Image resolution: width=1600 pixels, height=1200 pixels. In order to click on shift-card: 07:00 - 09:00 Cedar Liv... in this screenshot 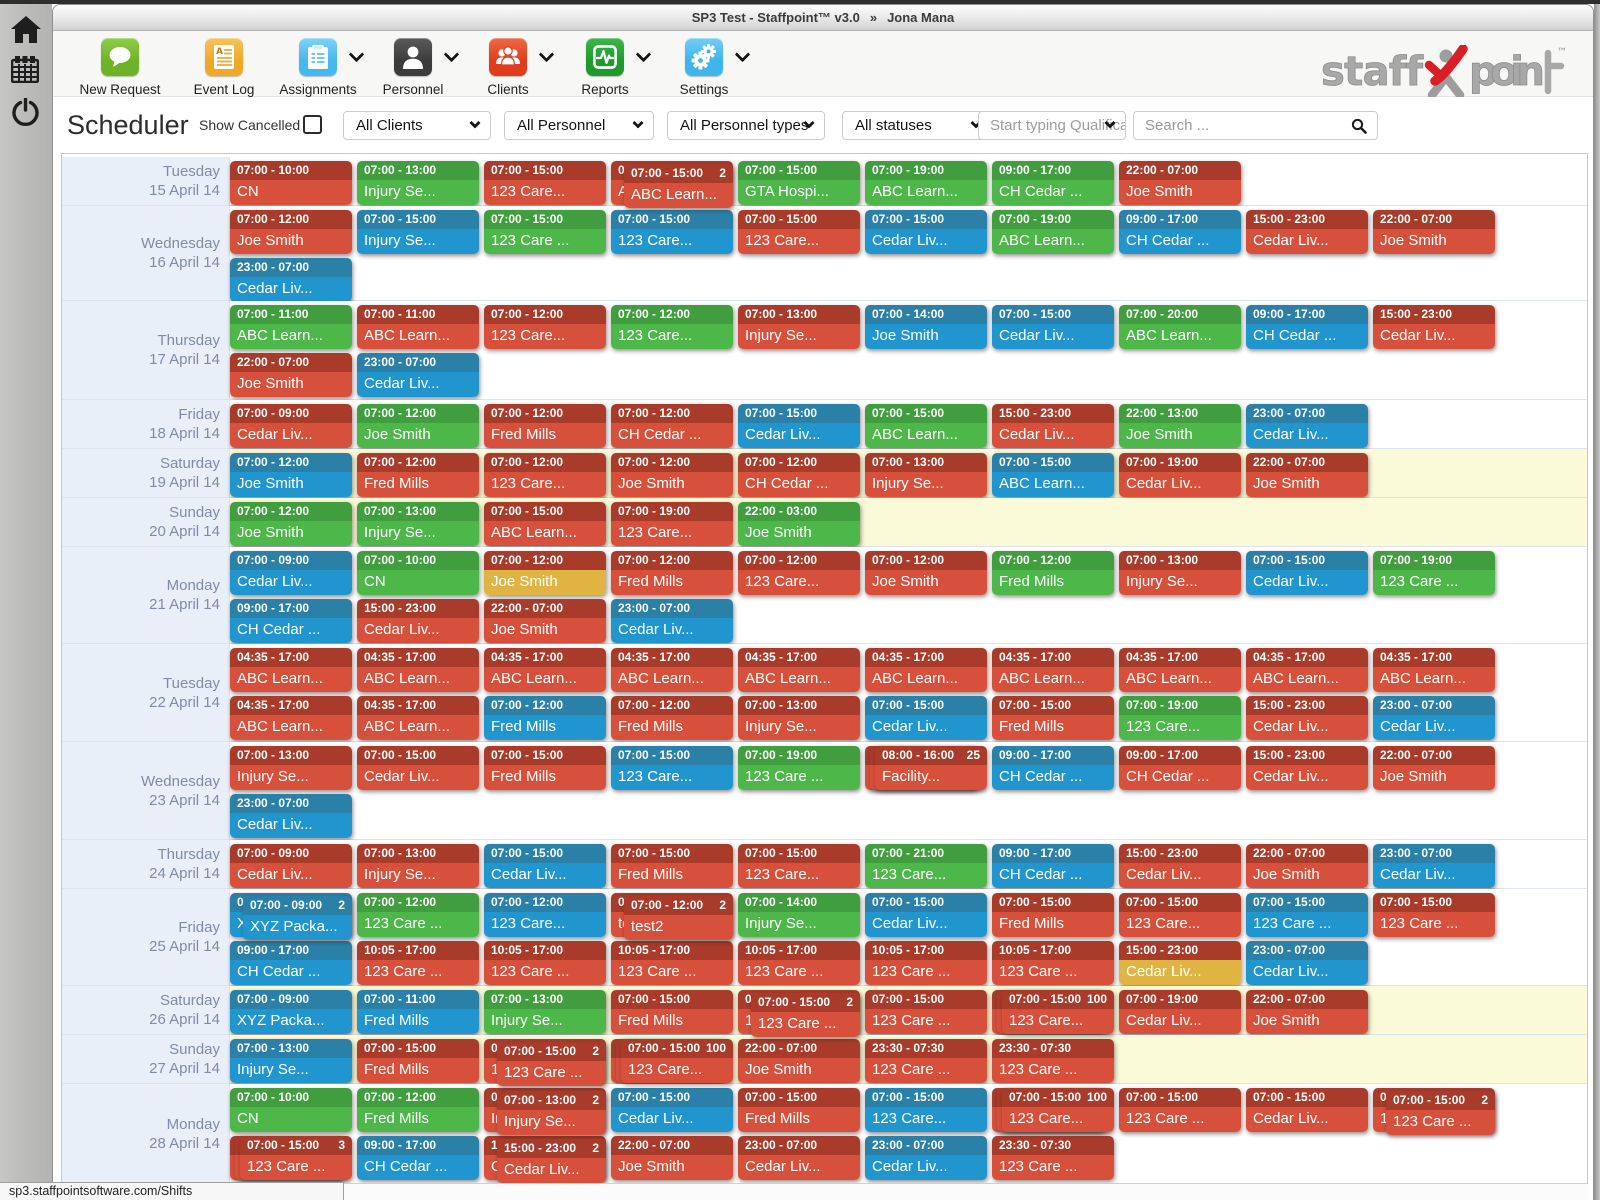, I will do `click(291, 426)`.